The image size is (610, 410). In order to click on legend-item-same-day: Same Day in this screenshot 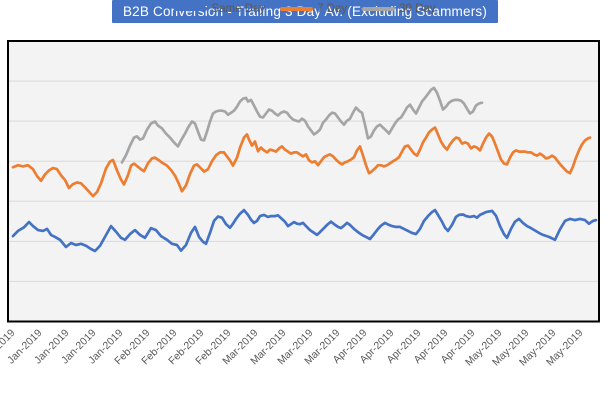, I will do `click(219, 9)`.